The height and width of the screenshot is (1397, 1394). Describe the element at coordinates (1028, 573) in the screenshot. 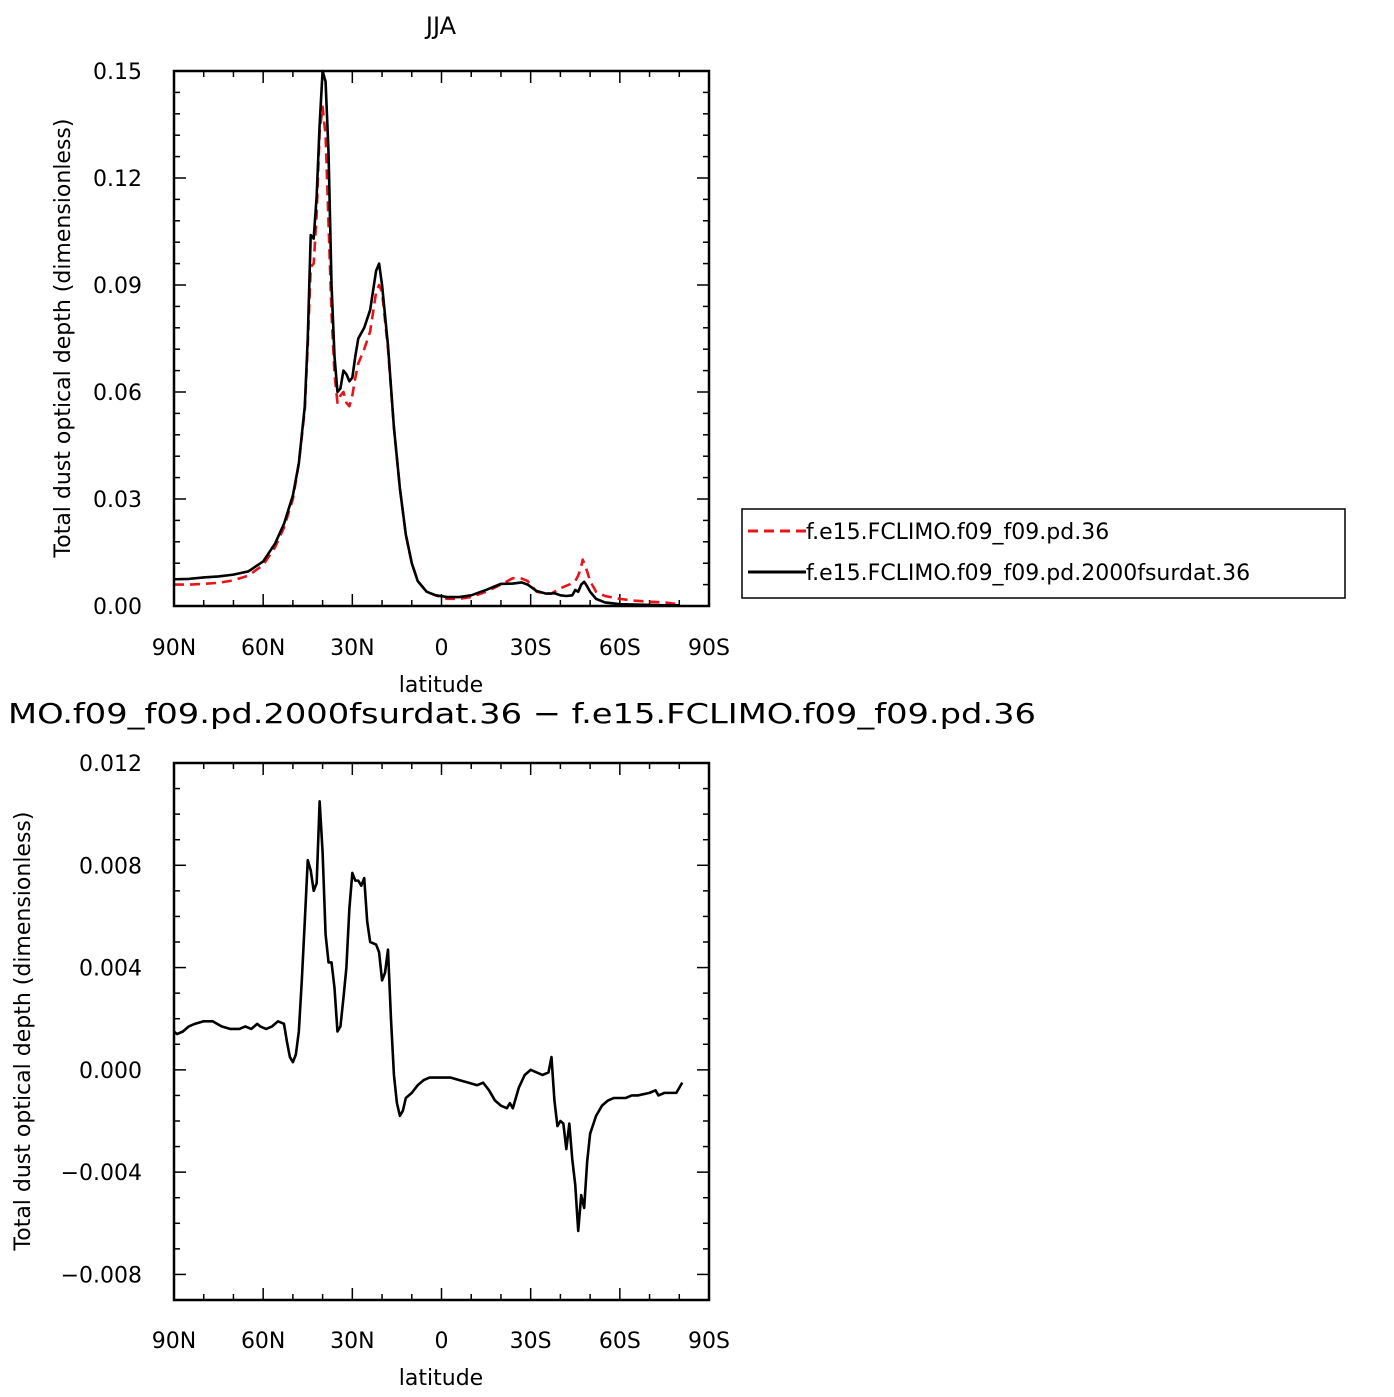

I see `legend-label-2000fsurdat: f.e15.FCLIMO.f09_f09.pd.2000fsurdat.36` at that location.